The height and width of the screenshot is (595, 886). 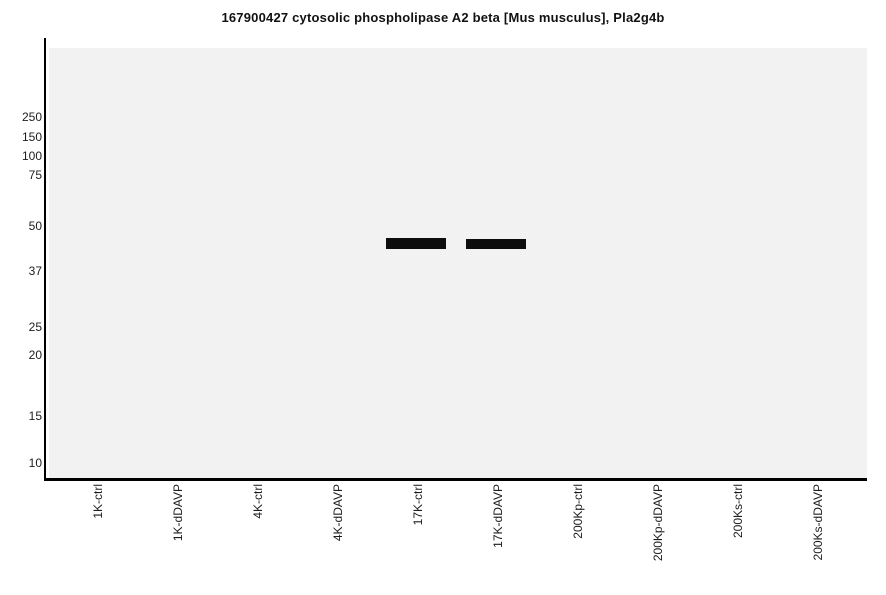 What do you see at coordinates (35, 175) in the screenshot?
I see `y-tick-label: 75` at bounding box center [35, 175].